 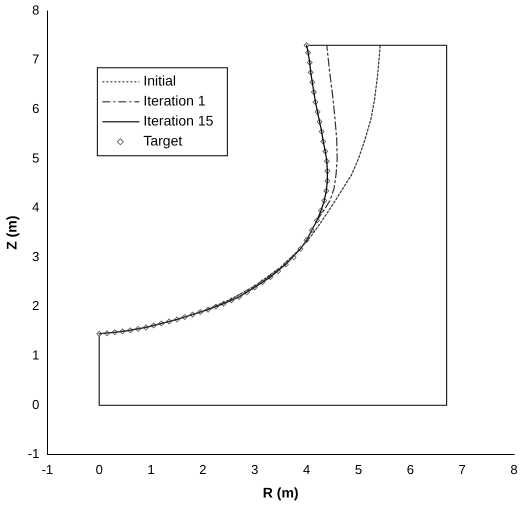 I want to click on y-tick-label: 2, so click(x=36, y=306).